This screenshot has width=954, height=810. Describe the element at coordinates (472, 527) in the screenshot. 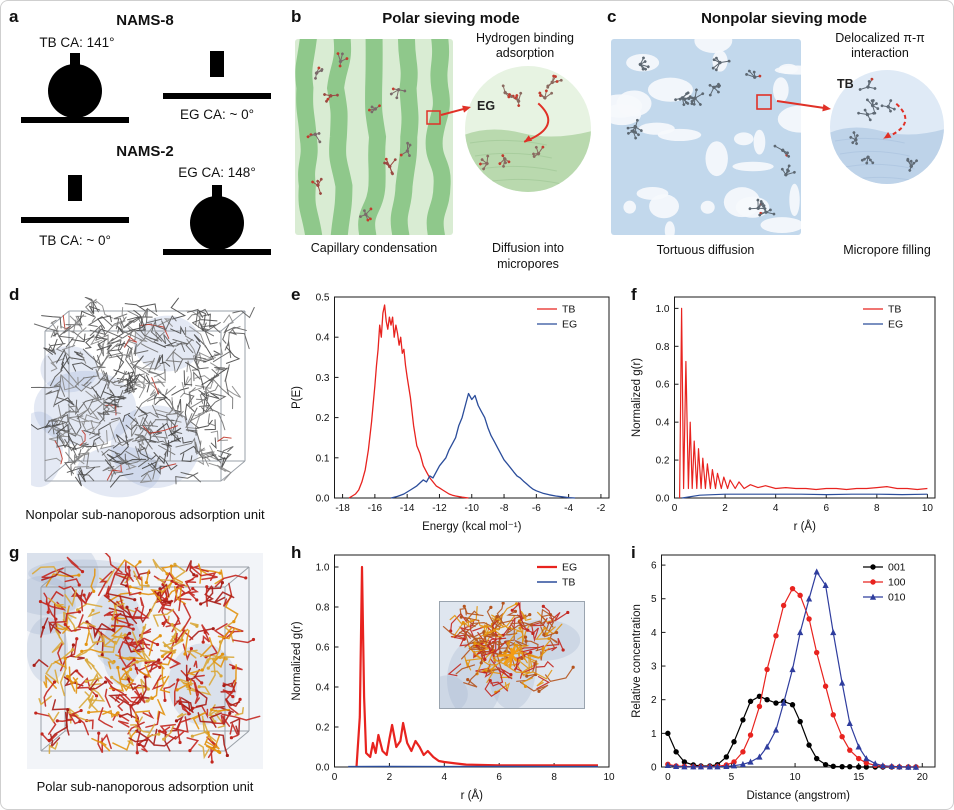

I see `svg-text: Energy (kcal mol⁻¹)` at that location.